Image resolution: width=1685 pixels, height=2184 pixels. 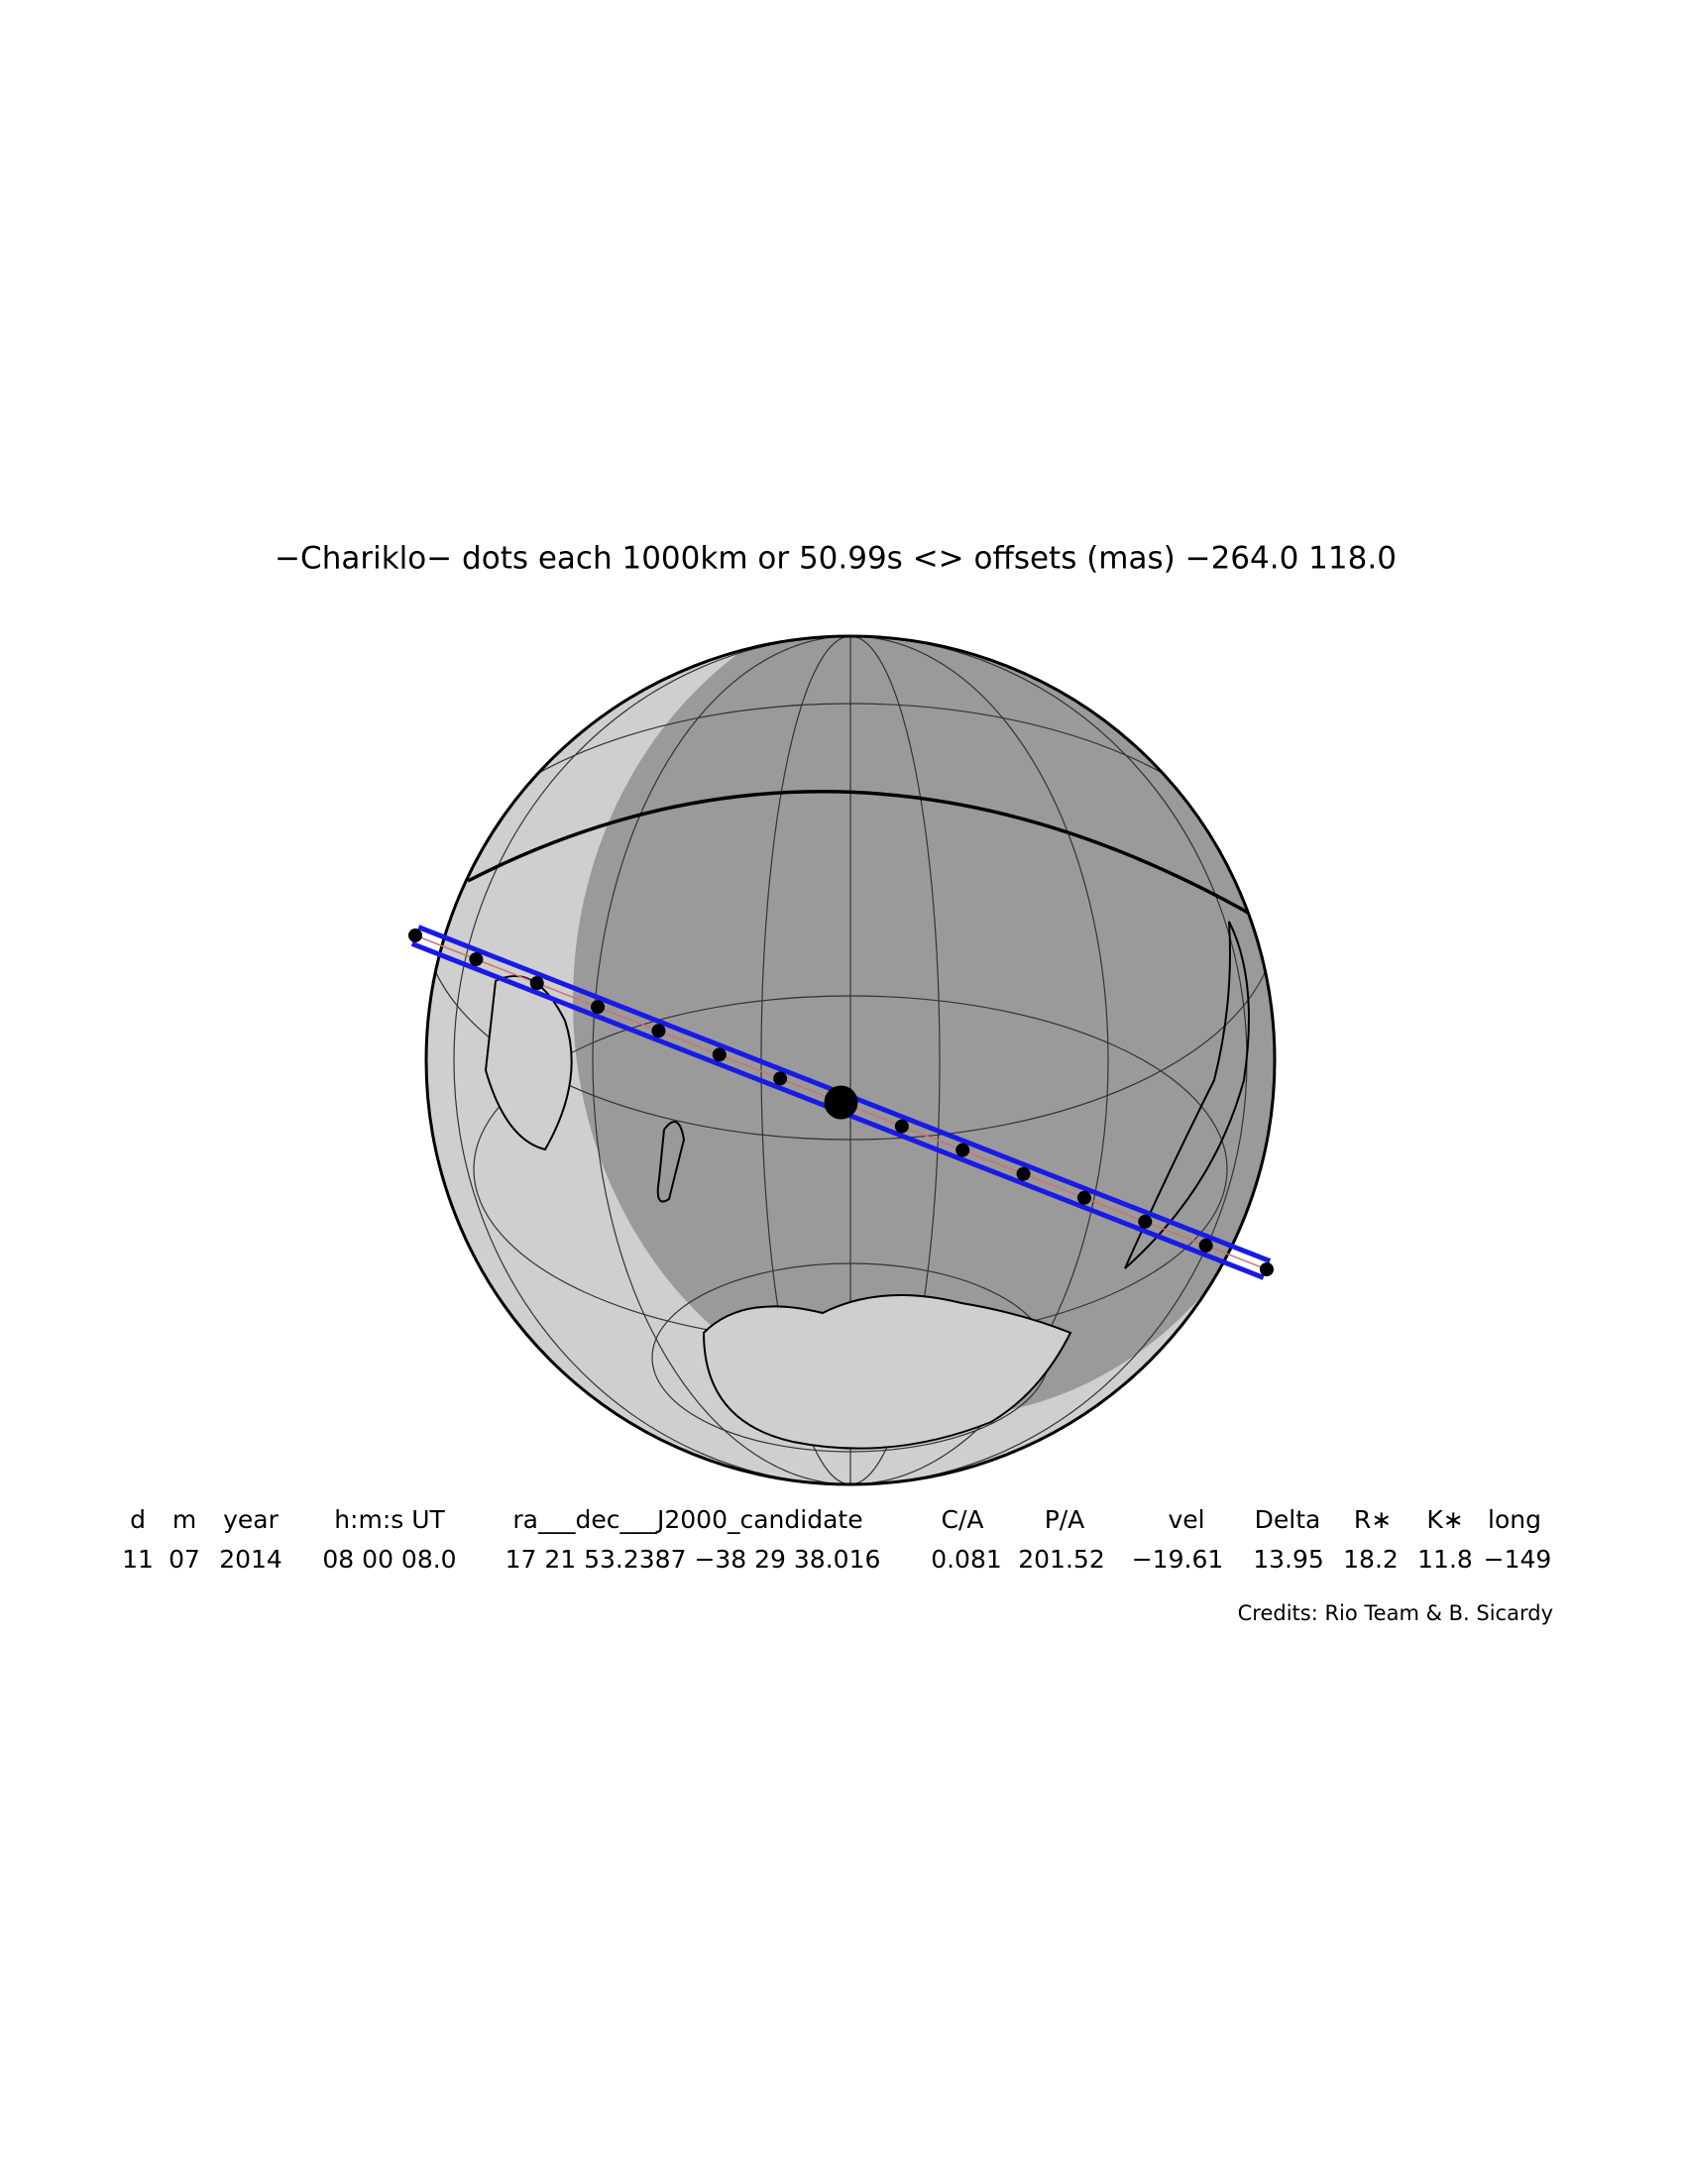 I want to click on shadow-track, so click(x=841, y=1102).